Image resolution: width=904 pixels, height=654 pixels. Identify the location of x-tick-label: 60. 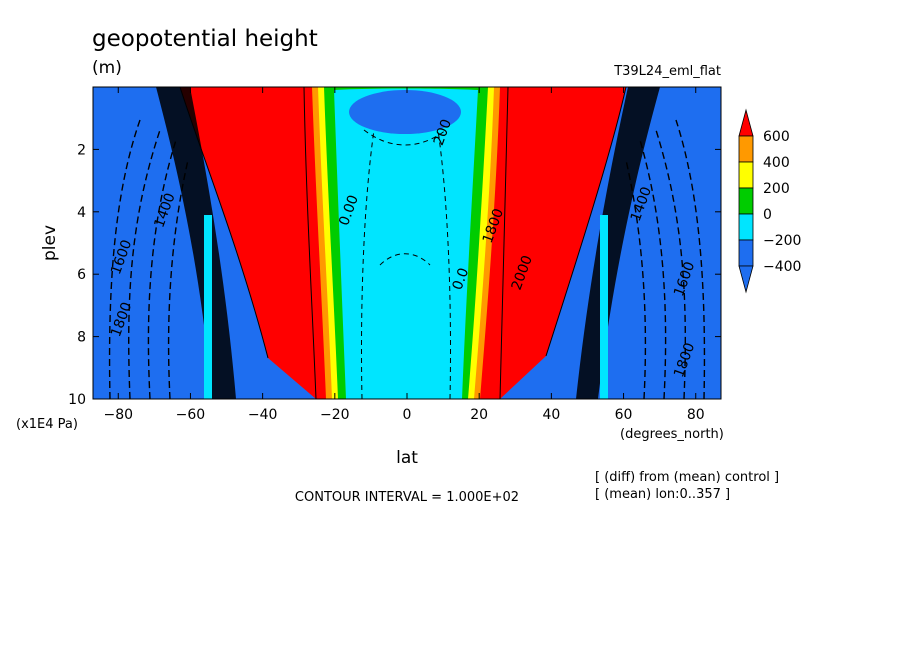
(624, 415).